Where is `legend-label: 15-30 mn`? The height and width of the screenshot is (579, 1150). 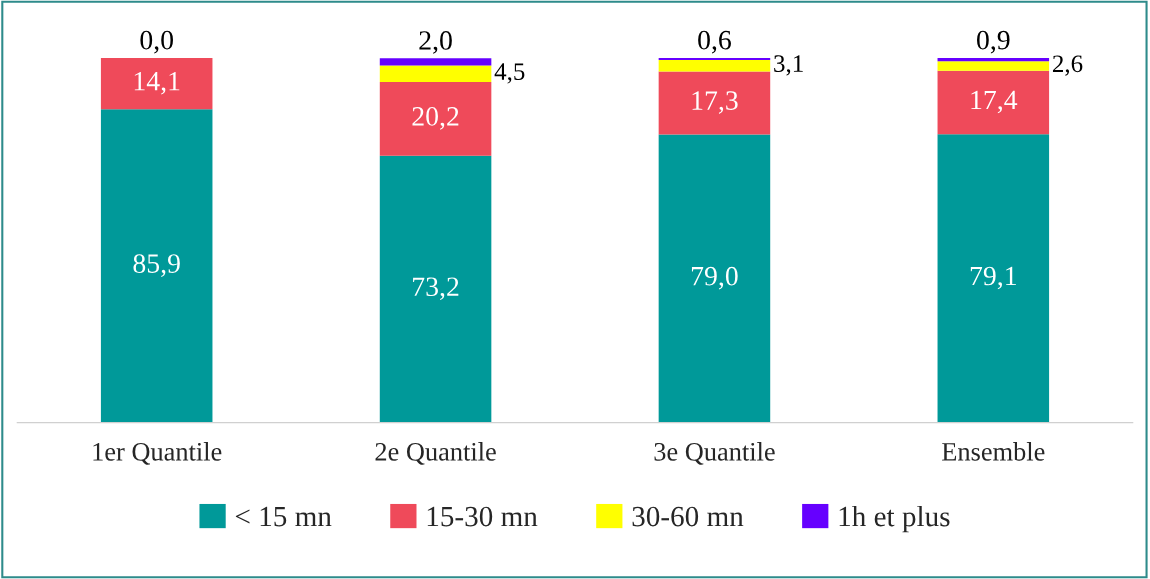 legend-label: 15-30 mn is located at coordinates (482, 516).